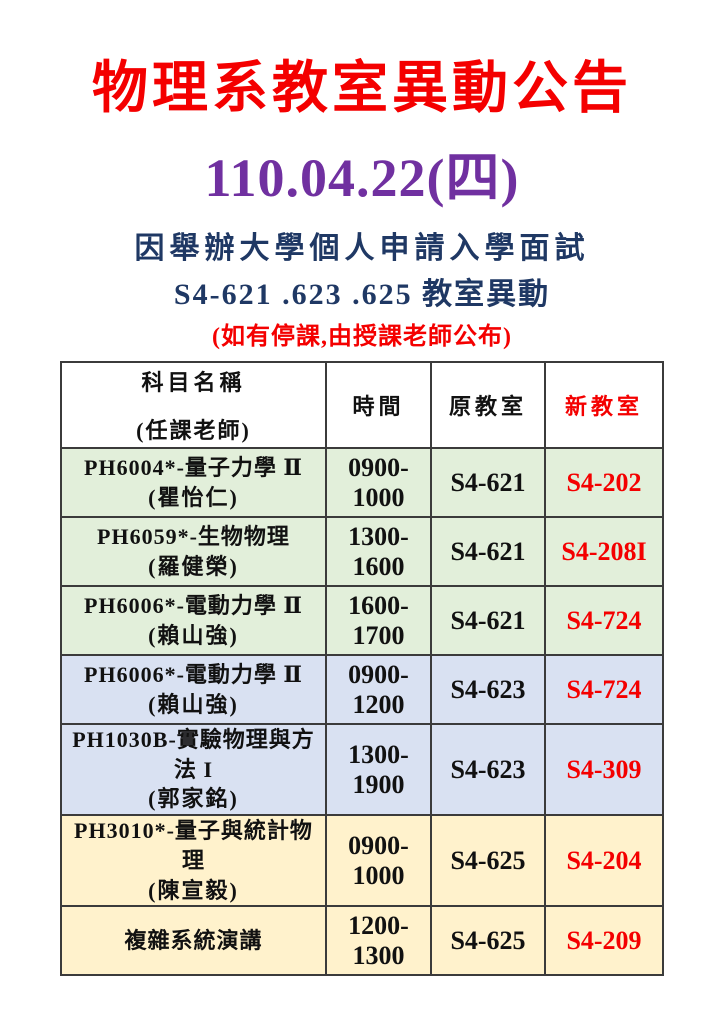 This screenshot has width=724, height=1024. I want to click on course-name: PH3010*-量子與統計物理, so click(193, 845).